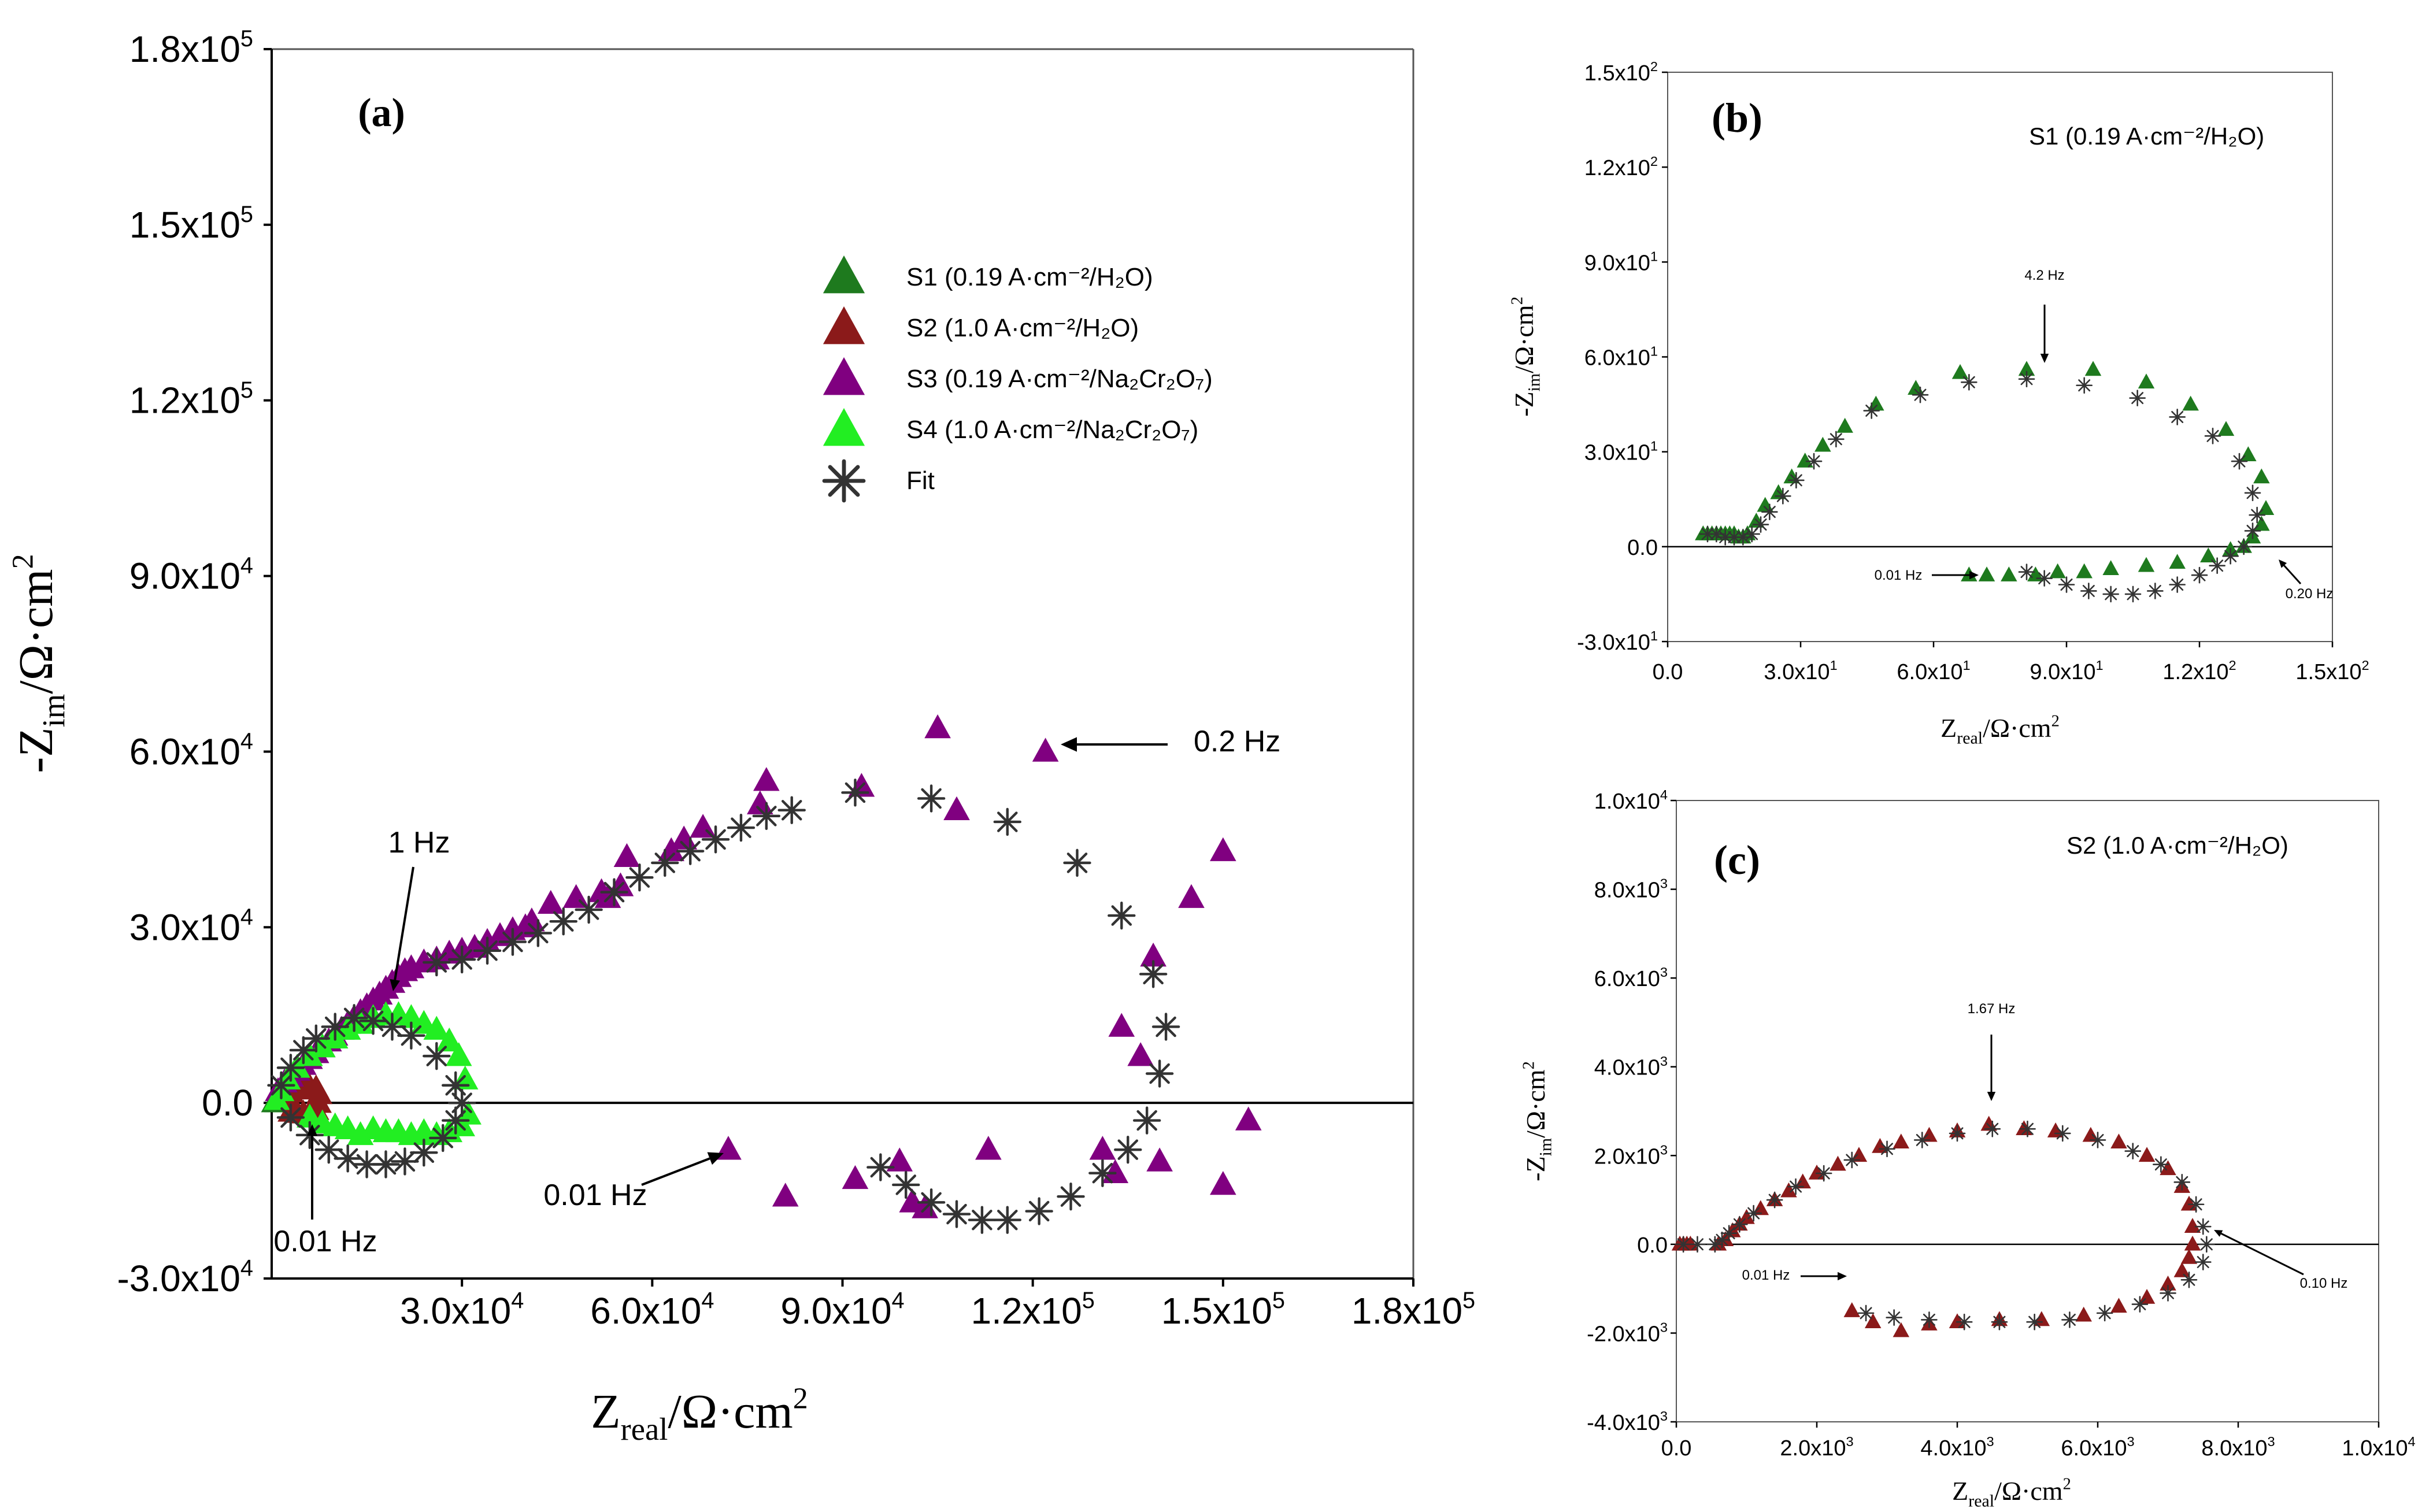  What do you see at coordinates (1621, 262) in the screenshot?
I see `panel-b-y-tick-label: 9.0x10¹` at bounding box center [1621, 262].